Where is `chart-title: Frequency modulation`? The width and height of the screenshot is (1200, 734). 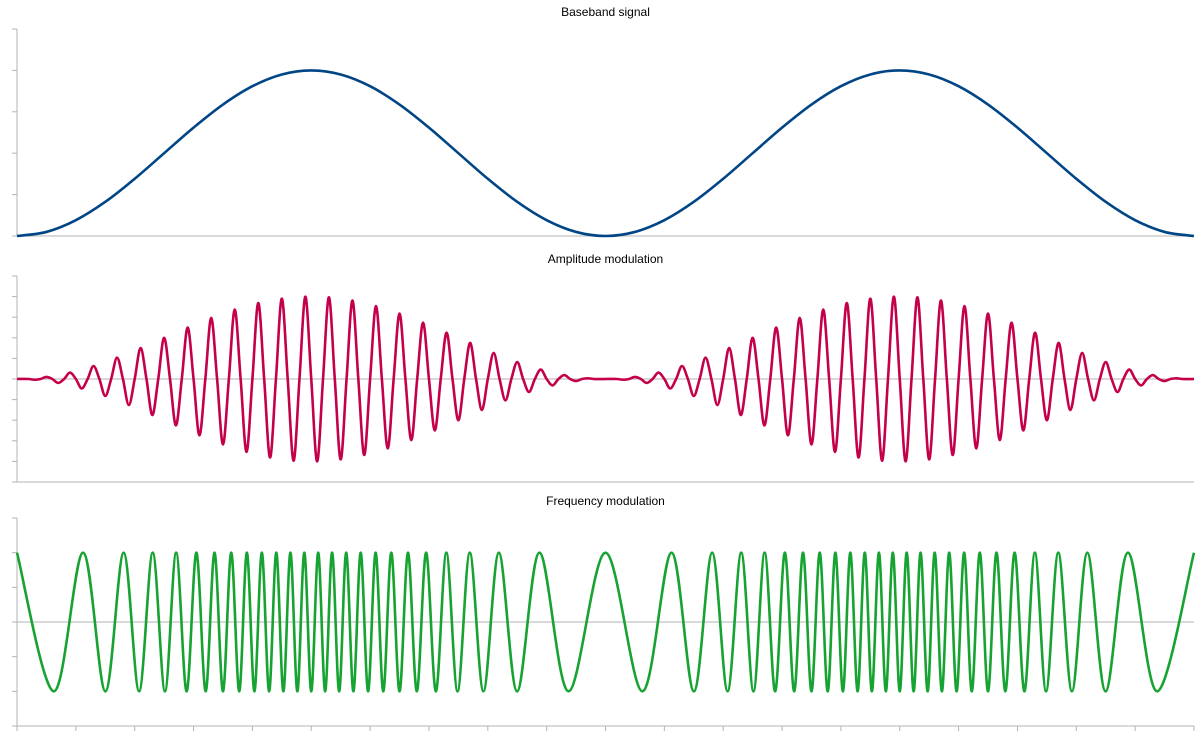 chart-title: Frequency modulation is located at coordinates (605, 501).